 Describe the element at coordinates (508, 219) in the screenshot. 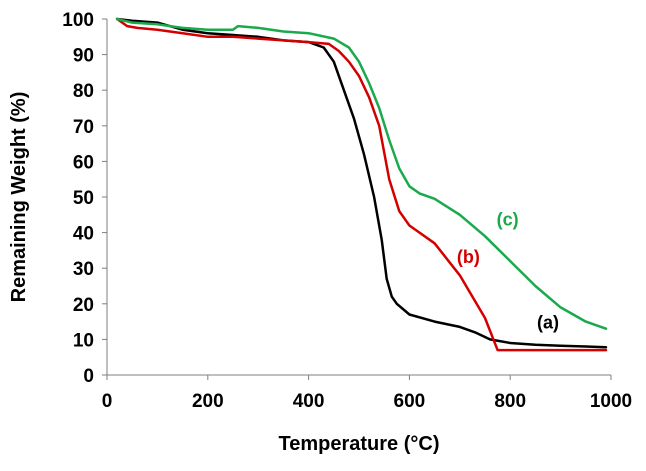

I see `series-label-c: (c)` at that location.